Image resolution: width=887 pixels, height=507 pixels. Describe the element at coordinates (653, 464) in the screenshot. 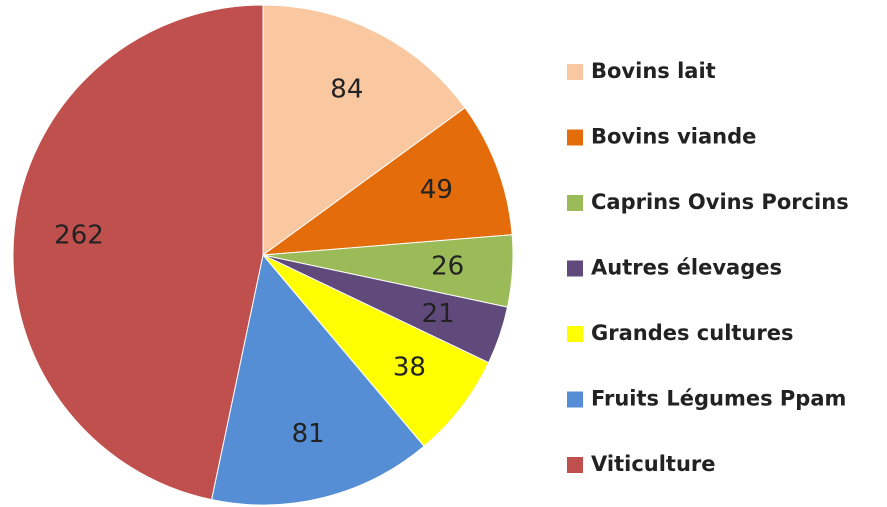

I see `legend-label: Viticulture` at that location.